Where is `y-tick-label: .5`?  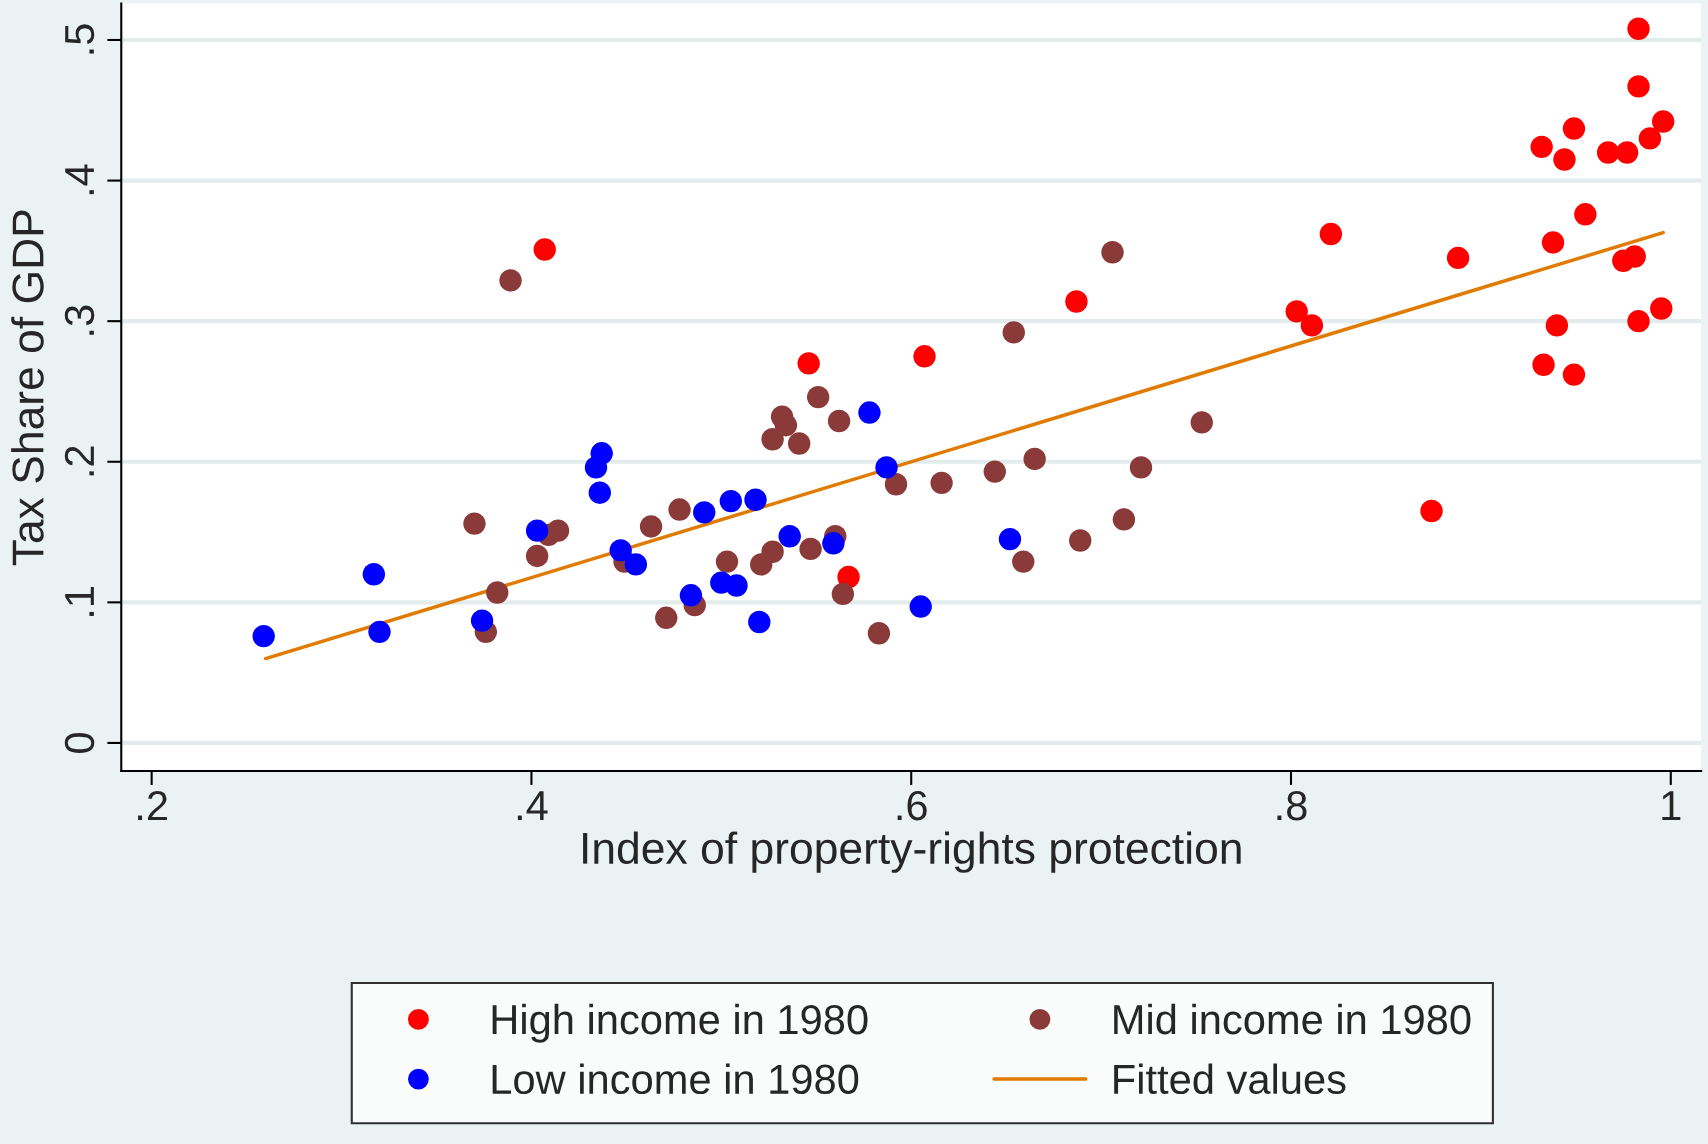 y-tick-label: .5 is located at coordinates (80, 39).